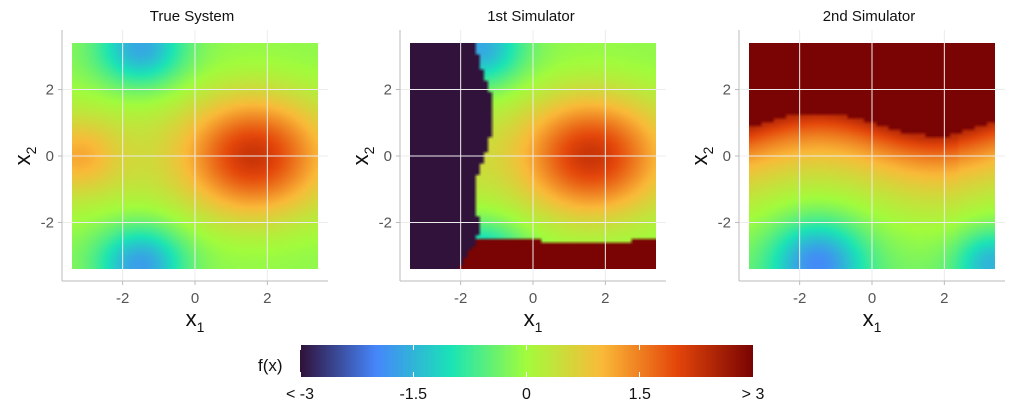  Describe the element at coordinates (531, 16) in the screenshot. I see `panel-title-1st-simulator: 1st Simulator` at that location.